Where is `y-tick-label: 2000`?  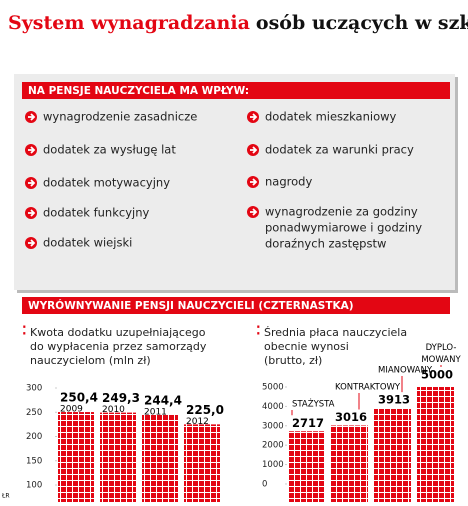 y-tick-label: 2000 is located at coordinates (273, 446).